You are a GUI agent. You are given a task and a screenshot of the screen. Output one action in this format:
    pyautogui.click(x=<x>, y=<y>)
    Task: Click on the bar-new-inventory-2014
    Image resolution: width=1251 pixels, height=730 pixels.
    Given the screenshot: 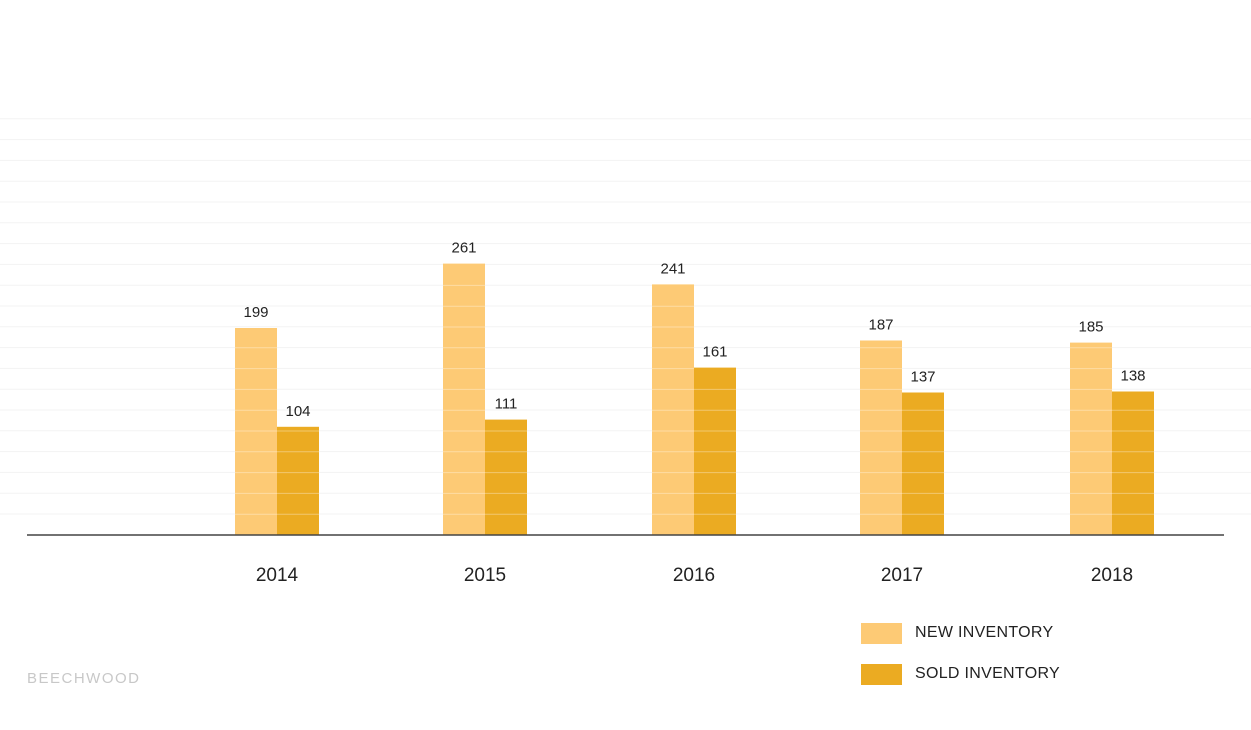 What is the action you would take?
    pyautogui.click(x=256, y=431)
    